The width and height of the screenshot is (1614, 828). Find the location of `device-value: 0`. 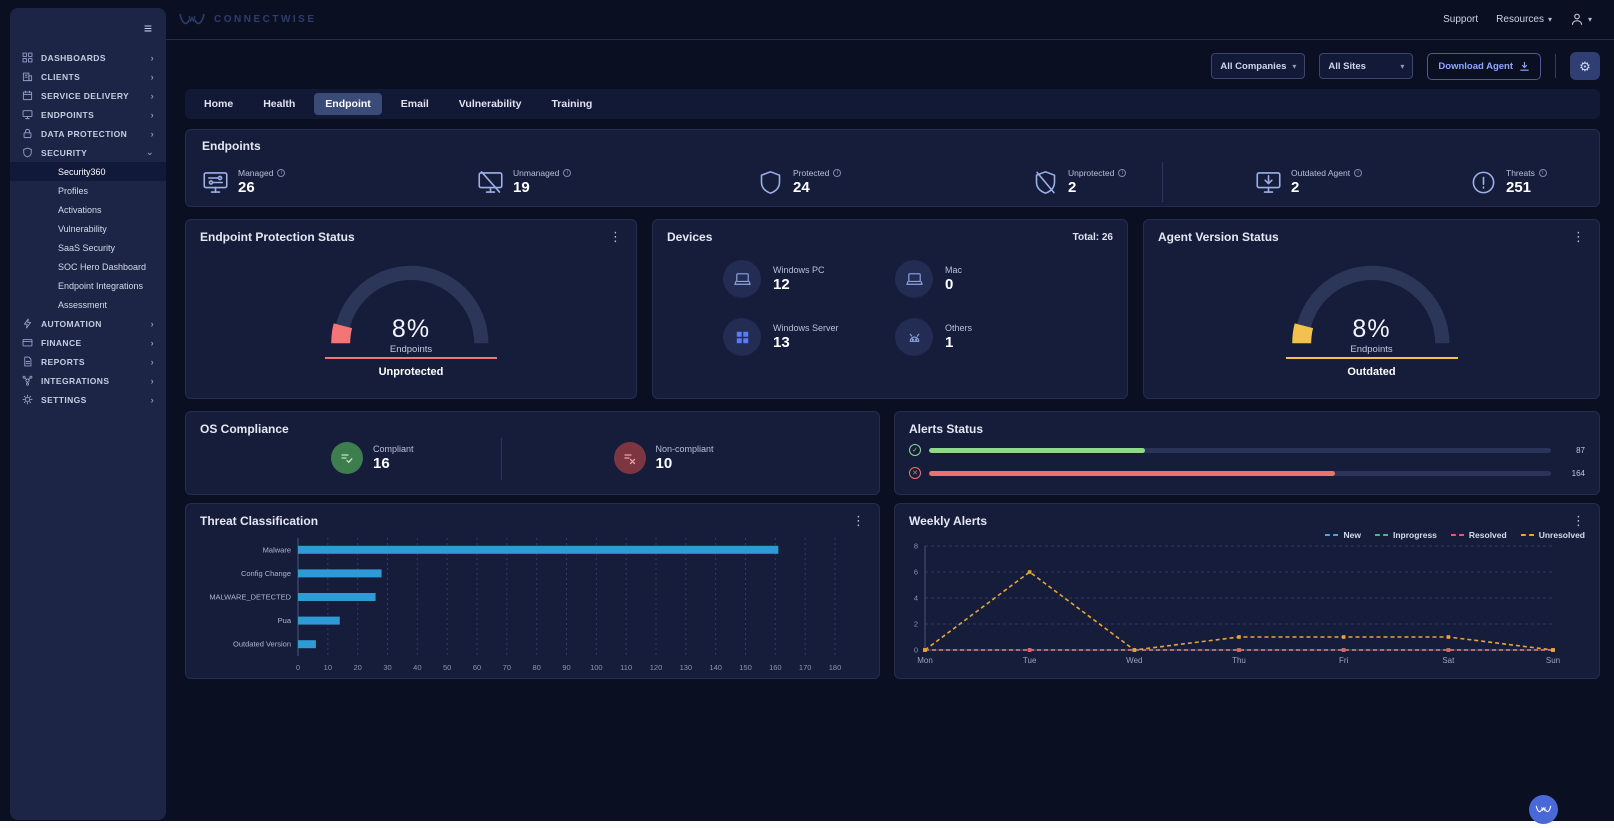

device-value: 0 is located at coordinates (949, 284).